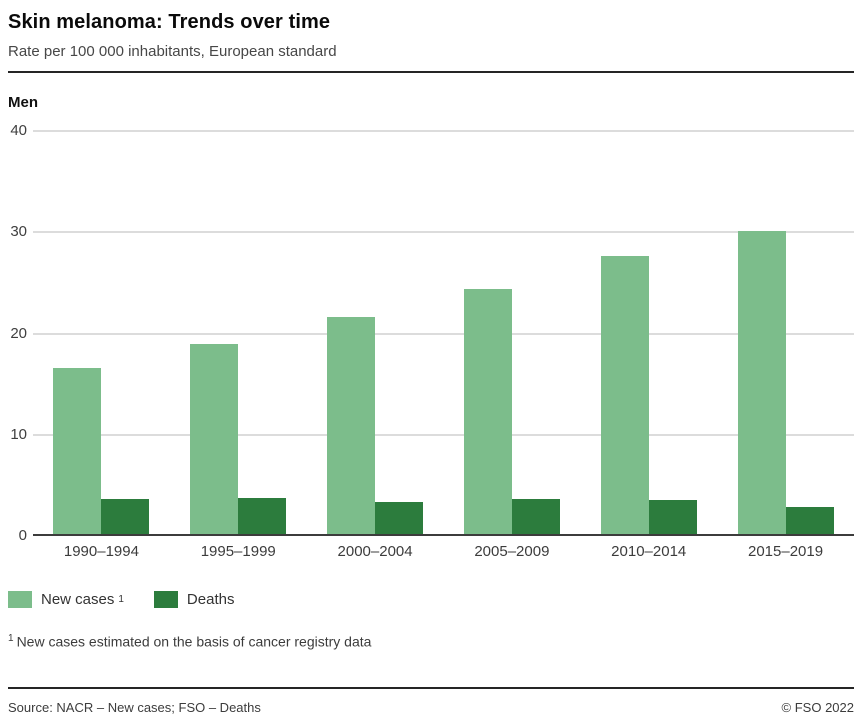  Describe the element at coordinates (210, 599) in the screenshot. I see `legend-label: Deaths` at that location.